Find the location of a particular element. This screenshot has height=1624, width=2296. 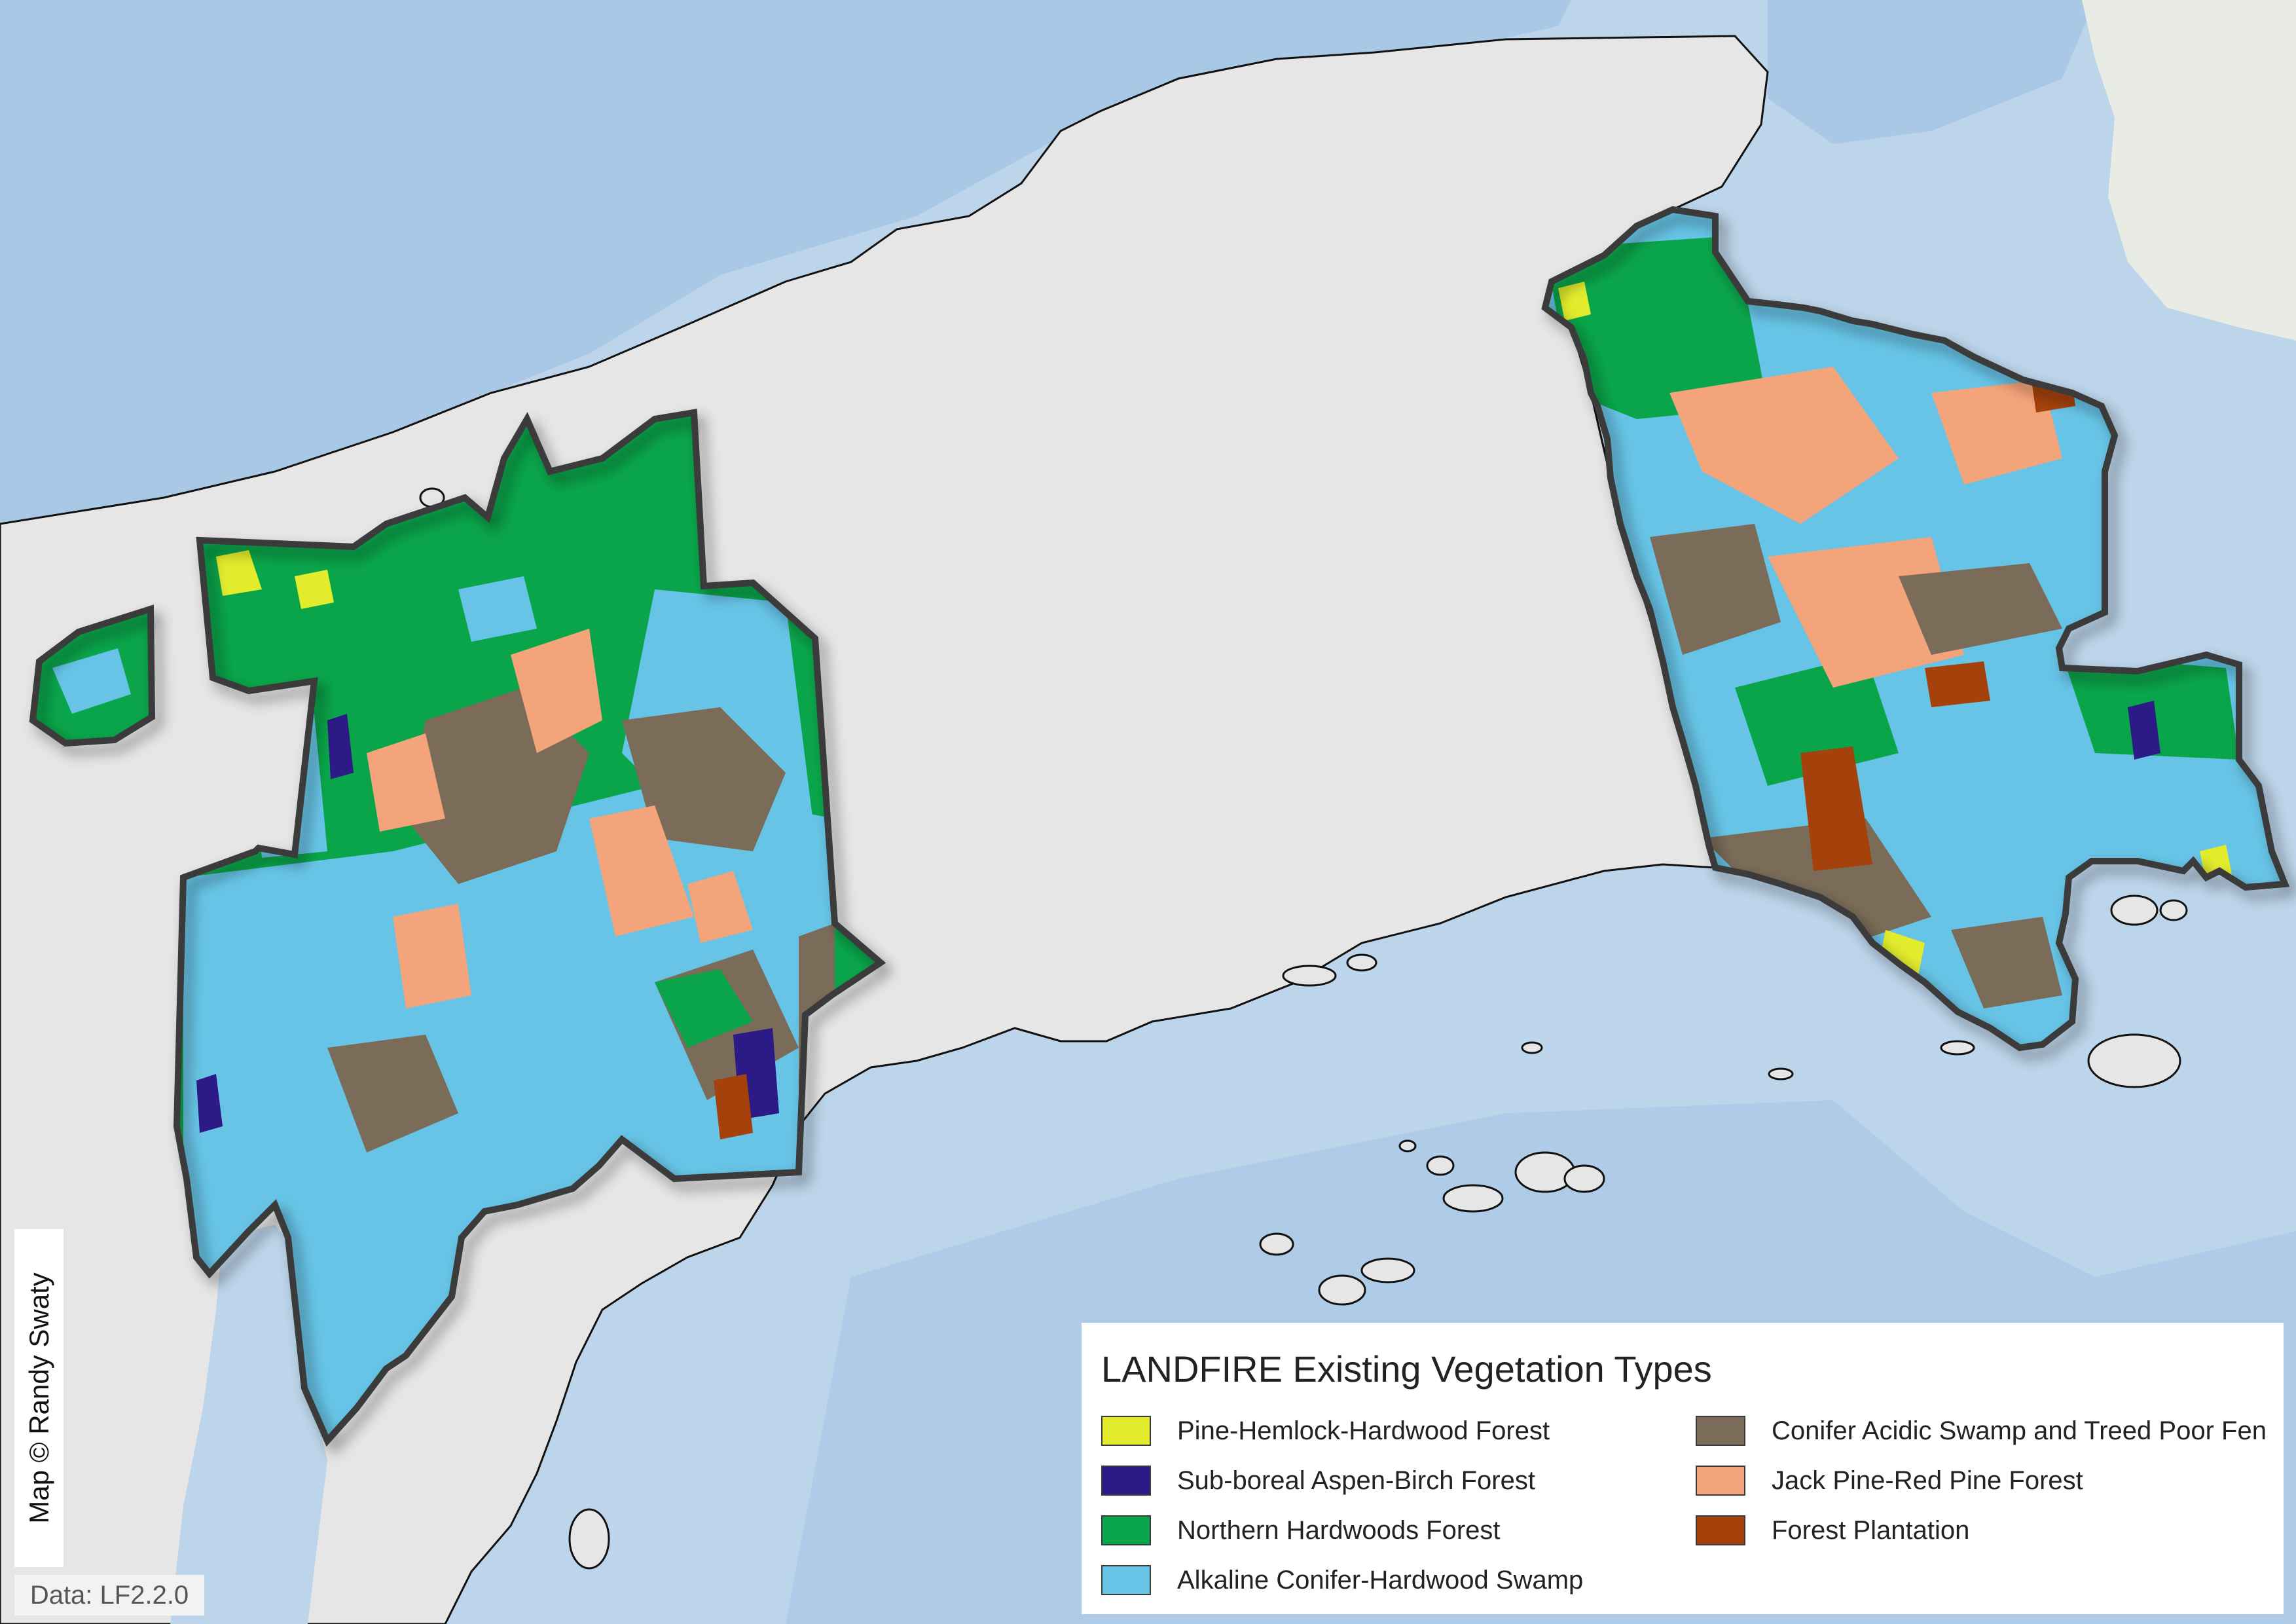

author-credit-text: Map © Randy Swaty is located at coordinates (38, 1398).